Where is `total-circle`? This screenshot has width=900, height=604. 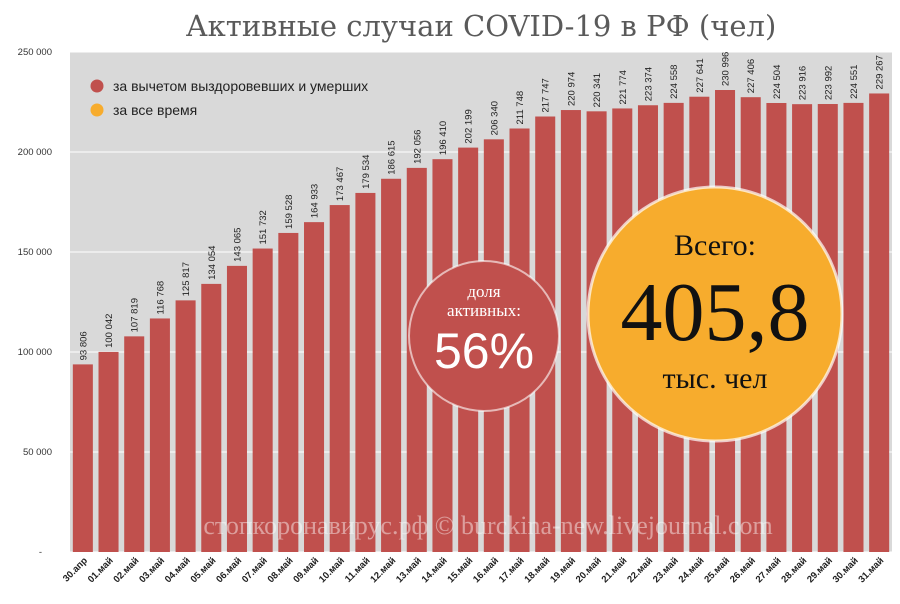 total-circle is located at coordinates (715, 314).